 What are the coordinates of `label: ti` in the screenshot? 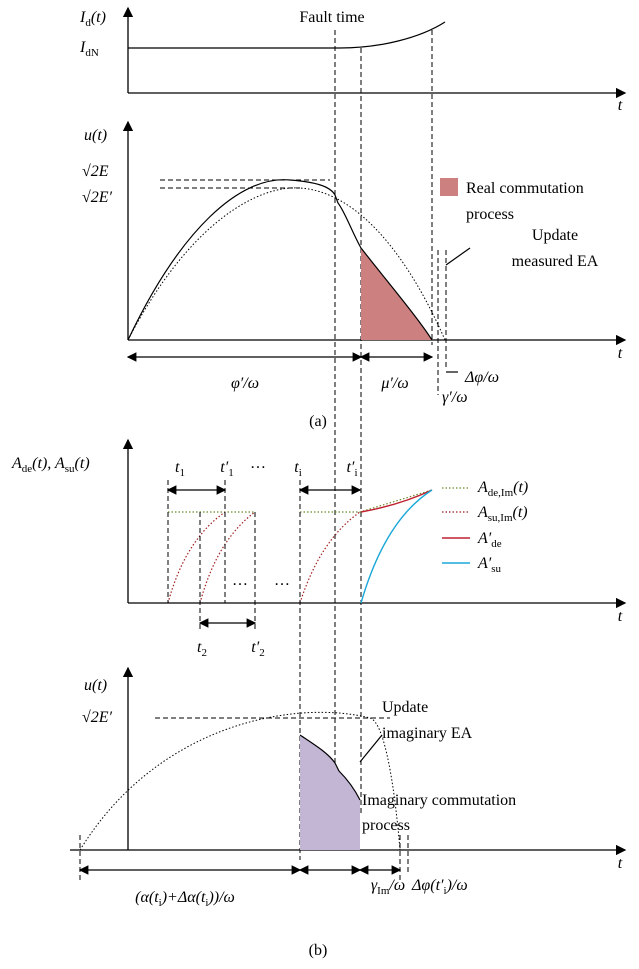 It's located at (298, 469).